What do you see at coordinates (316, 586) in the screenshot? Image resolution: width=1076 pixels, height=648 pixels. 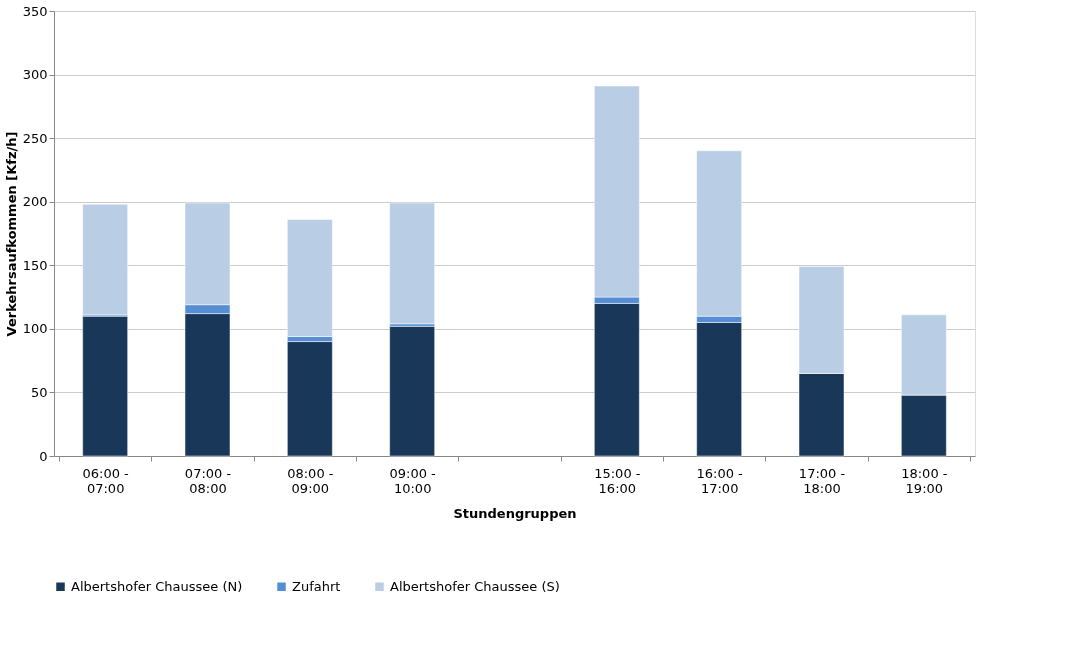 I see `legend-label: Zufahrt` at bounding box center [316, 586].